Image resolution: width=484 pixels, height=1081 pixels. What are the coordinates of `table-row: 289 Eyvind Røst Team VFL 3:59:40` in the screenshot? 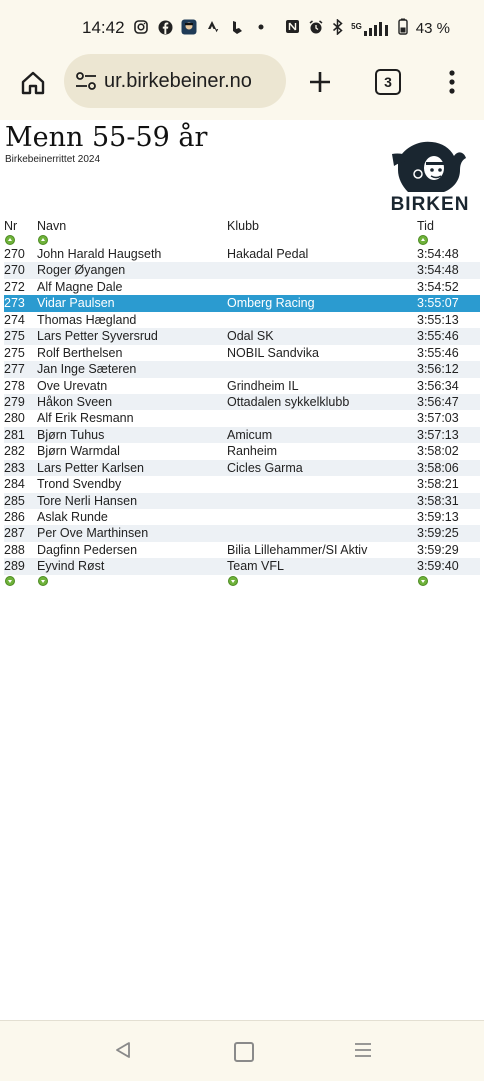 It's located at (242, 566).